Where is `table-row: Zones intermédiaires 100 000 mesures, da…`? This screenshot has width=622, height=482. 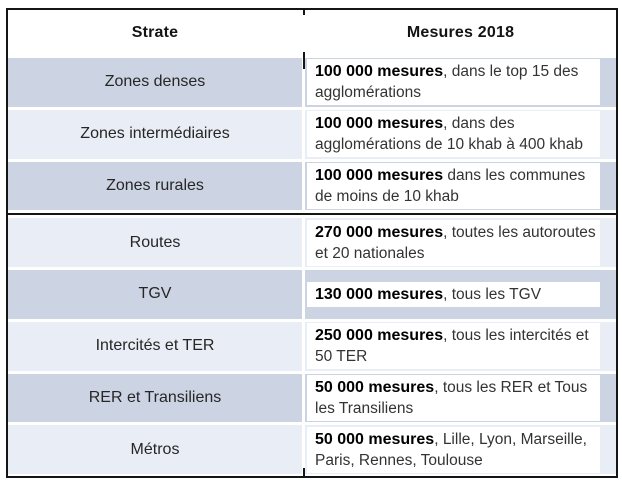 table-row: Zones intermédiaires 100 000 mesures, da… is located at coordinates (312, 134).